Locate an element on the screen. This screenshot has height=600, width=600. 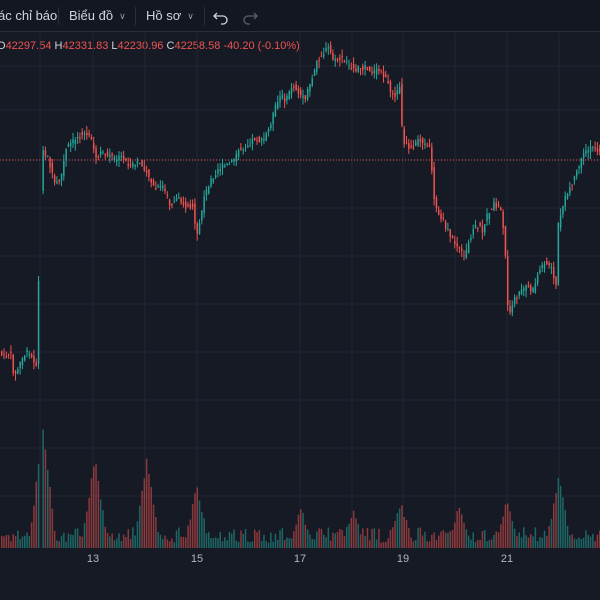
indicators-menu: ác chỉ báo is located at coordinates (28, 16).